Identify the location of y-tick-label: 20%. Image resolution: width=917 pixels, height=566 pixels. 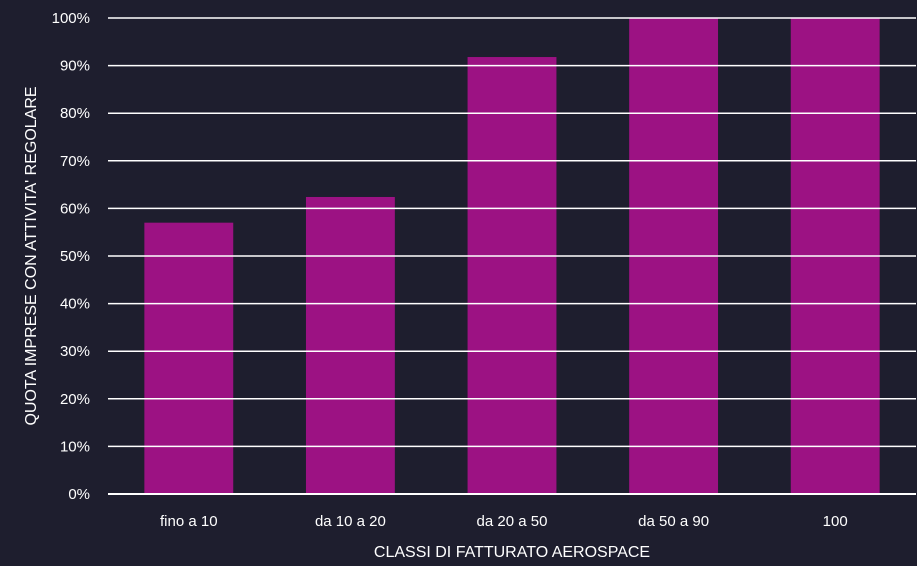
(75, 399).